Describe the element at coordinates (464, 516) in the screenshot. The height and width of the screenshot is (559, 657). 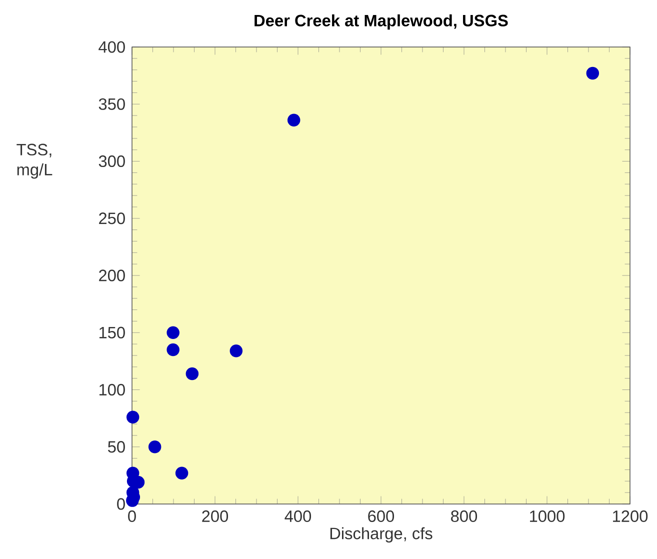
I see `x-tick-label: 800` at that location.